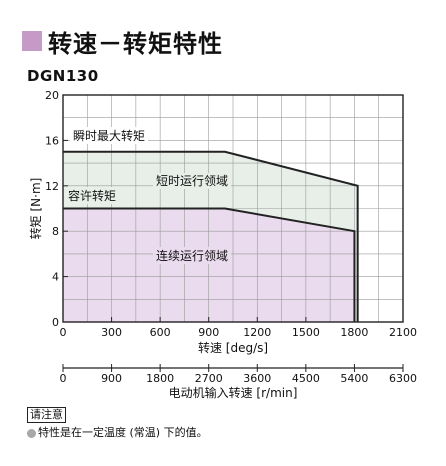 This screenshot has height=466, width=446. What do you see at coordinates (63, 332) in the screenshot?
I see `x-tick-label: 0` at bounding box center [63, 332].